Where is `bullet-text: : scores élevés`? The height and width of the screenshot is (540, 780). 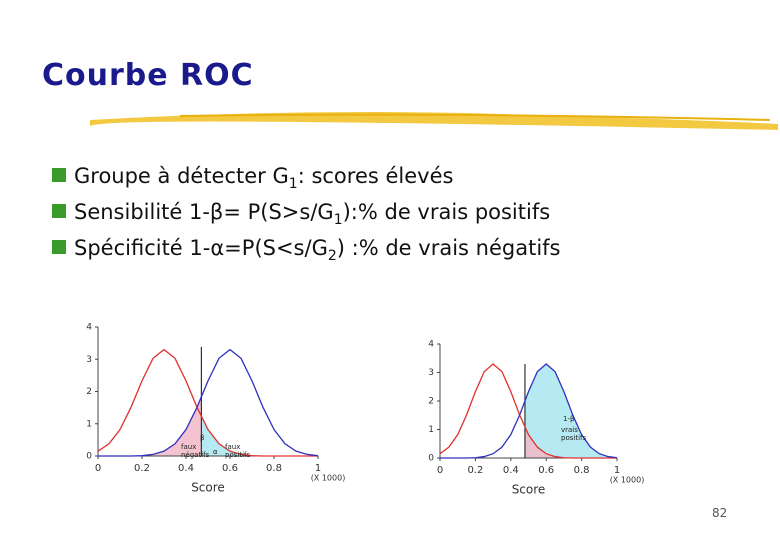
bullet-text: : scores élevés is located at coordinates (375, 176).